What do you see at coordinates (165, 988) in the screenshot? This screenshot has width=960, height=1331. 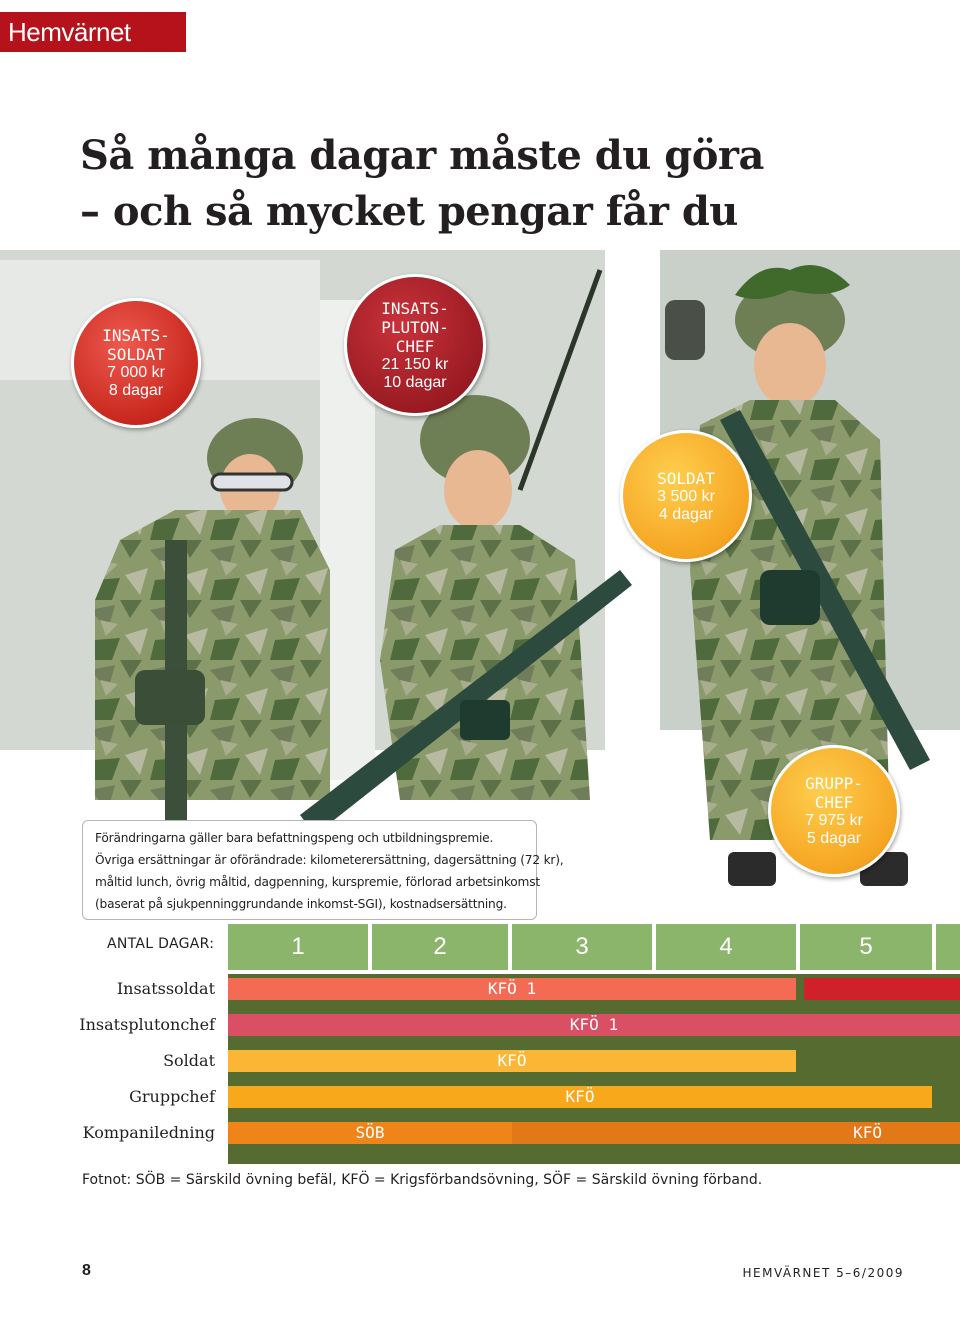 I see `row-label: Insatssoldat` at bounding box center [165, 988].